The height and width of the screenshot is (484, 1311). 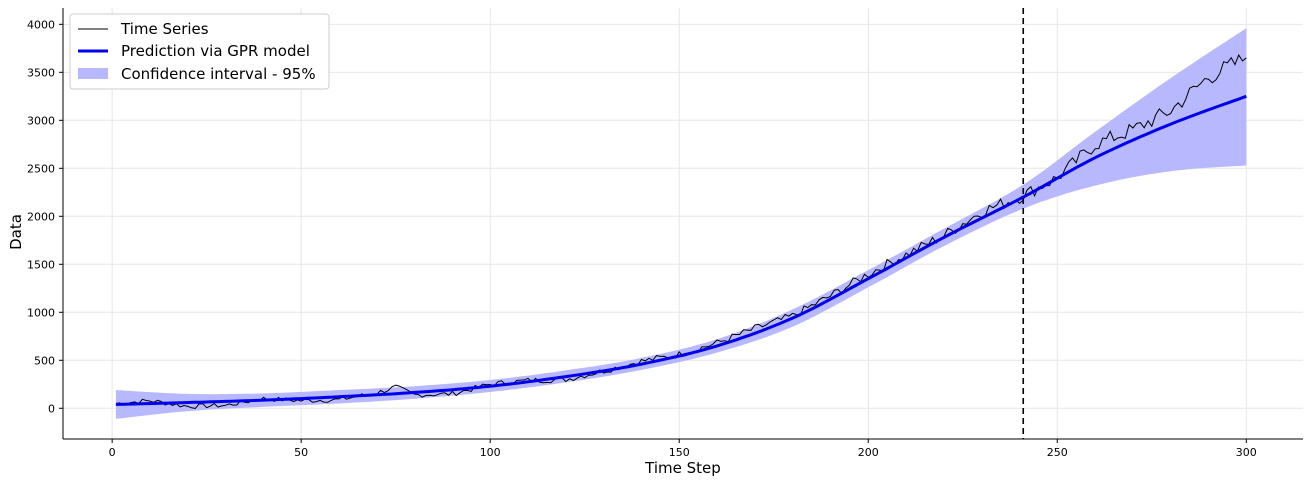 I want to click on x-tick-label: 300, so click(x=1246, y=452).